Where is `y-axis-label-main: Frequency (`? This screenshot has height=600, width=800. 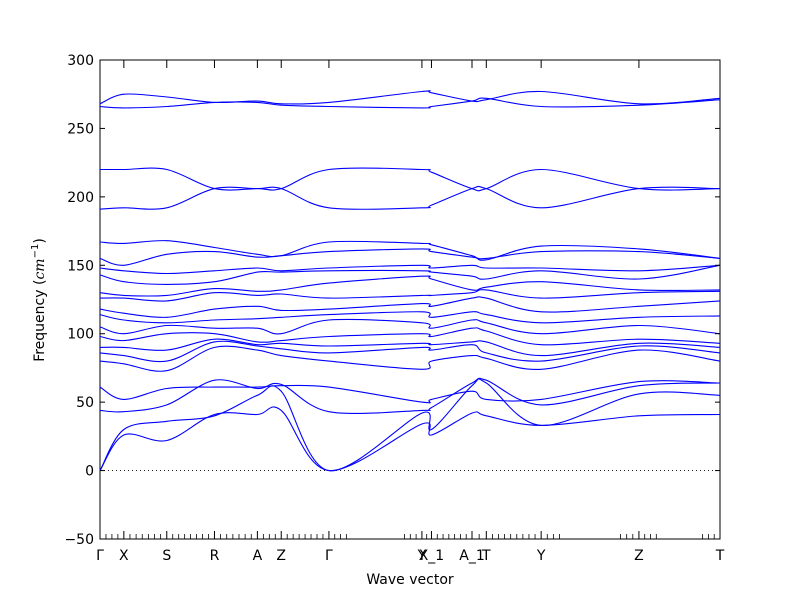
y-axis-label-main: Frequency ( is located at coordinates (40, 321).